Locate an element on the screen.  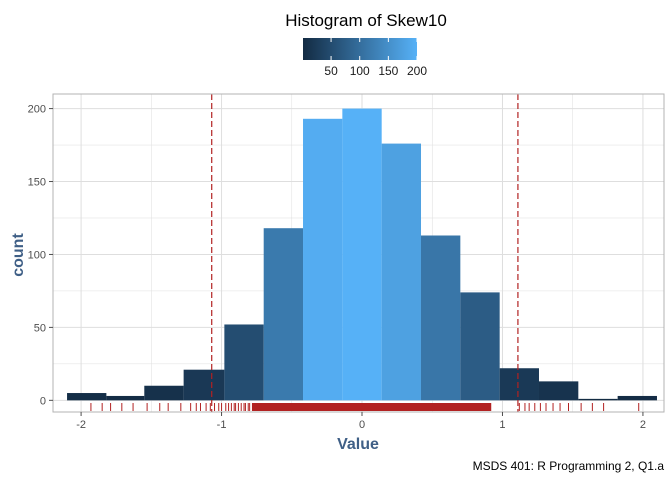
colorbar is located at coordinates (360, 49).